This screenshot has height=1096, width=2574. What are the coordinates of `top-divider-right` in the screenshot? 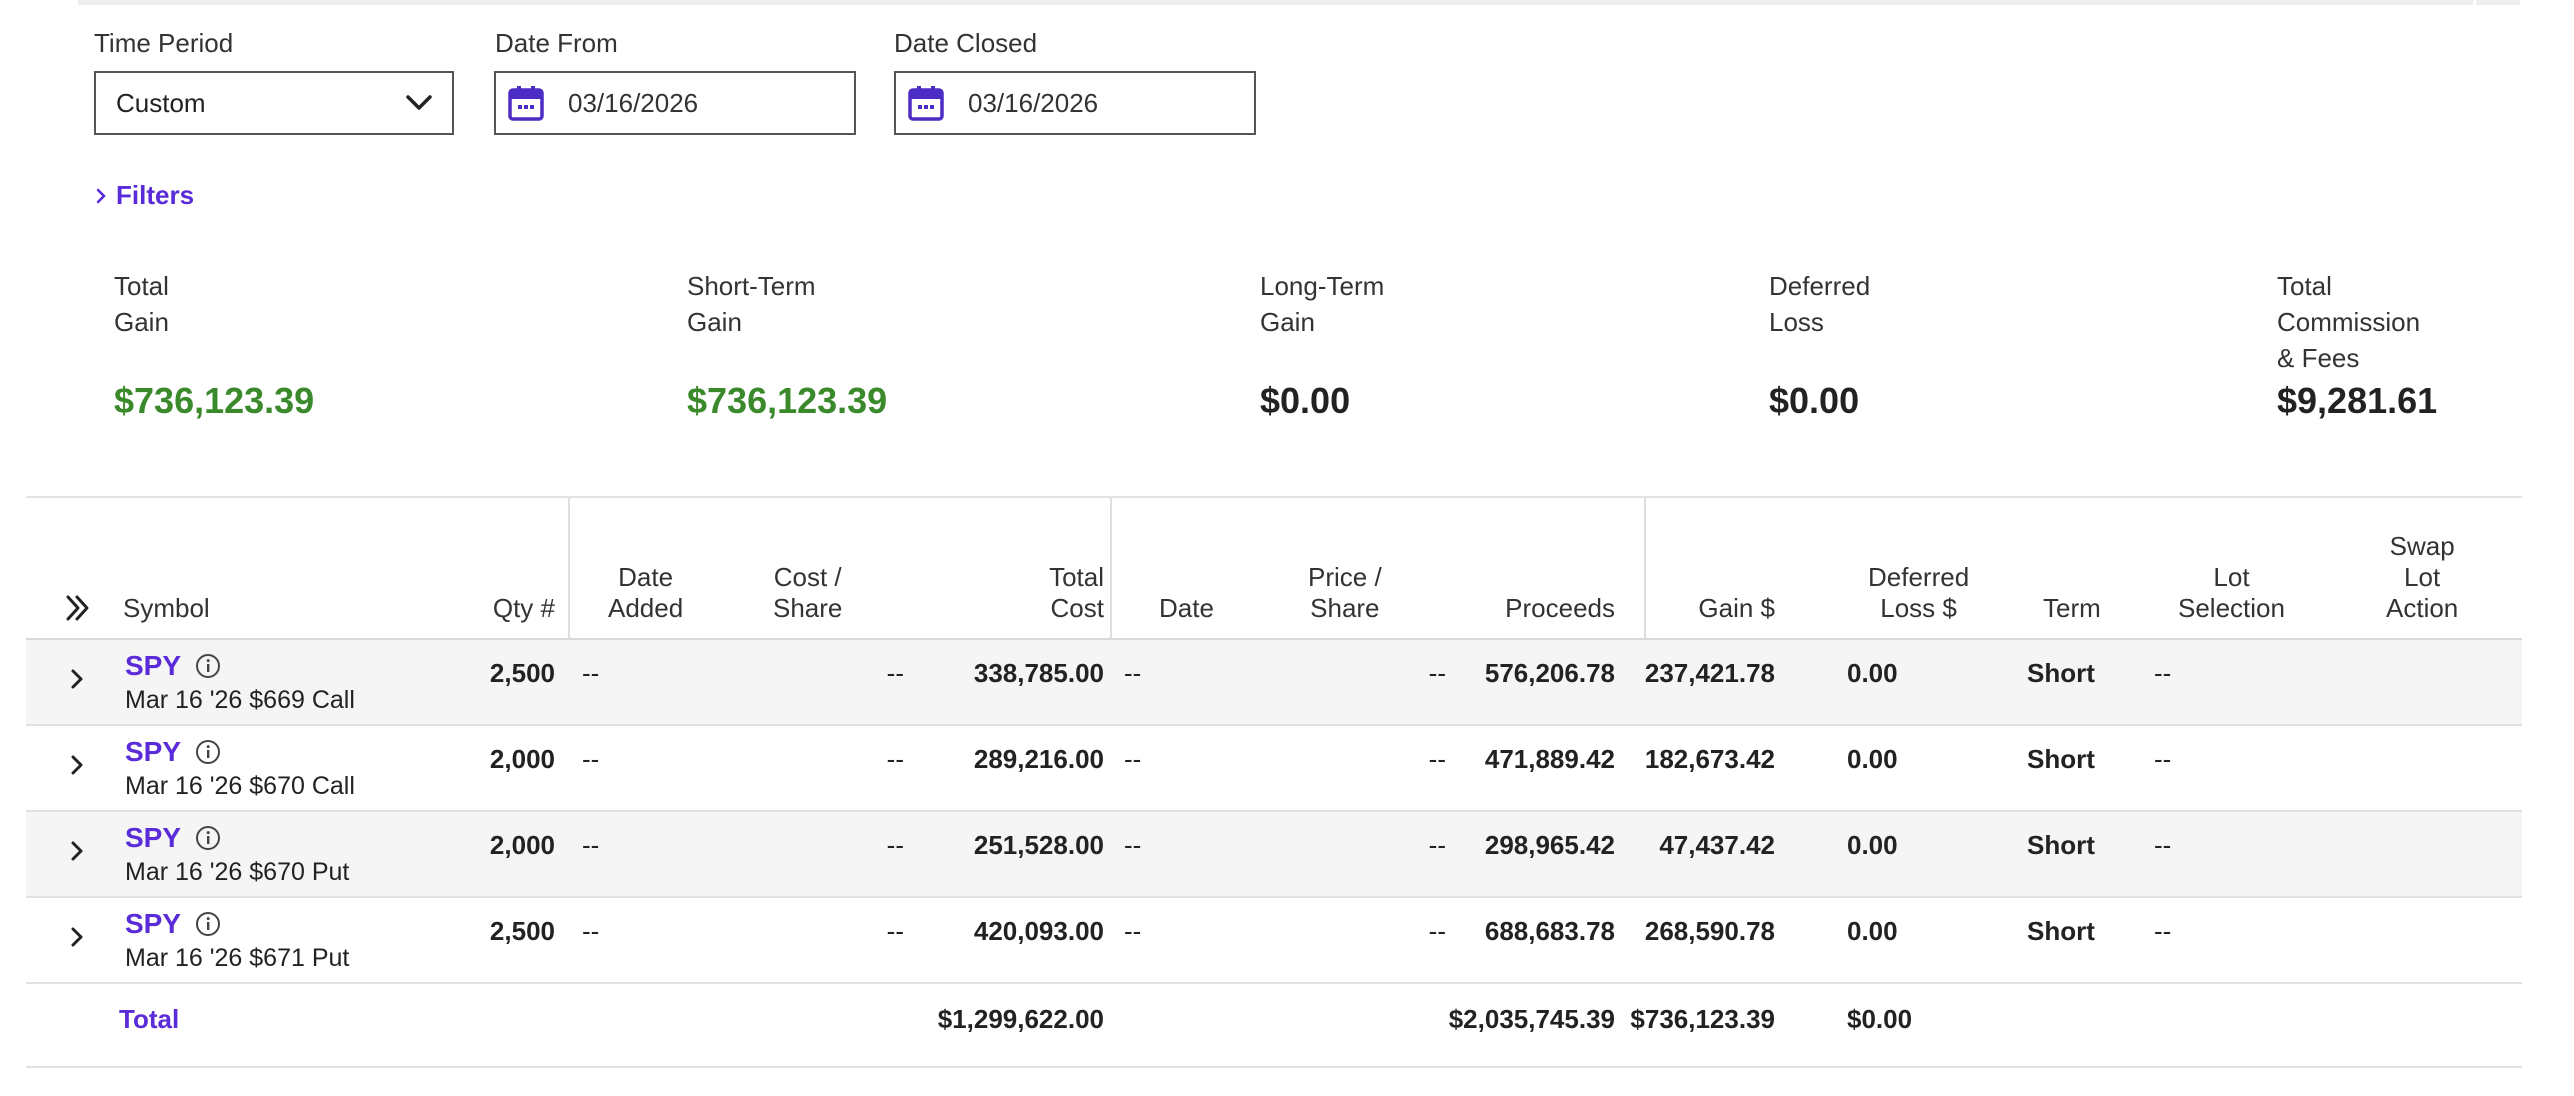 It's located at (2498, 2).